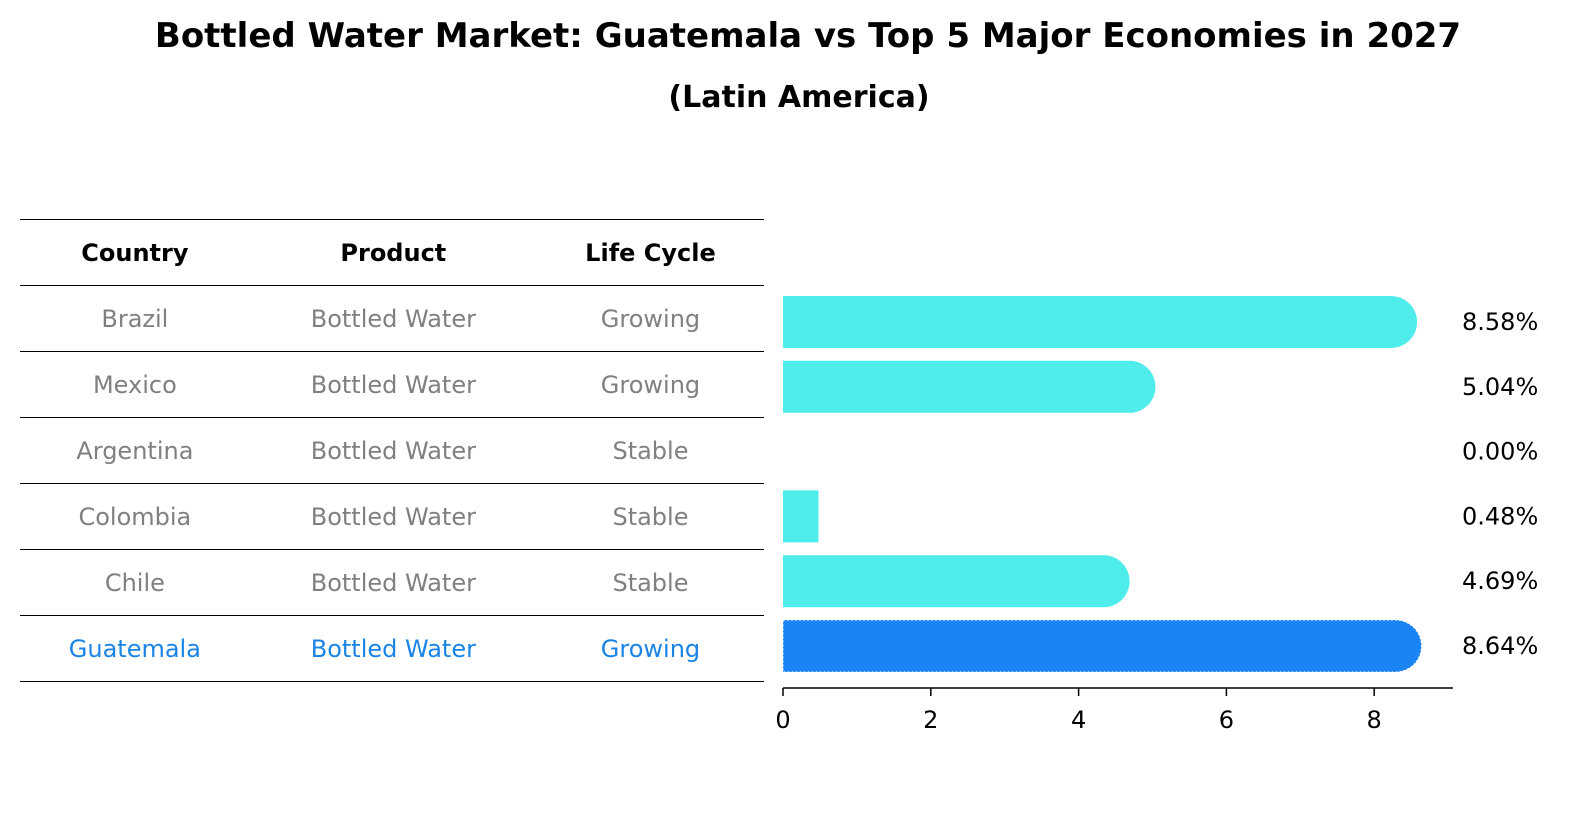 The height and width of the screenshot is (823, 1586). What do you see at coordinates (969, 386) in the screenshot?
I see `bar-mexico` at bounding box center [969, 386].